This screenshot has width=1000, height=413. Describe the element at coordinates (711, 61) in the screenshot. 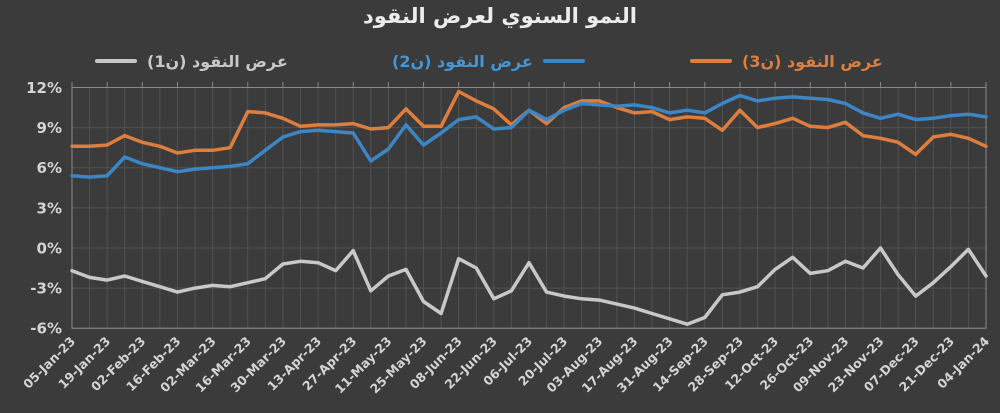

I see `legend-line-marker-m3` at that location.